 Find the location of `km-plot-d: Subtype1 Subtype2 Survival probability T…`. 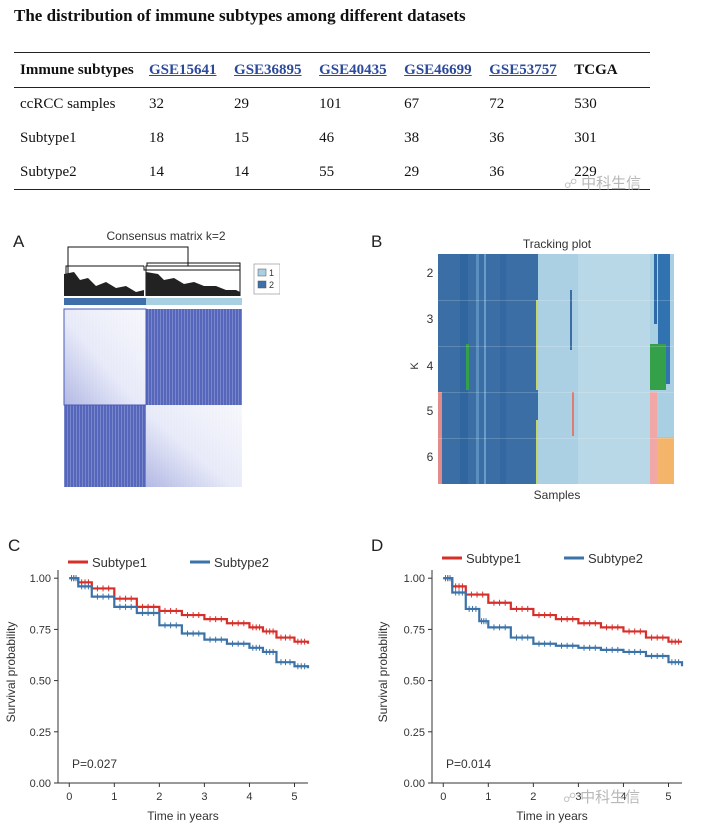

km-plot-d: Subtype1 Subtype2 Survival probability T… is located at coordinates (530, 687).